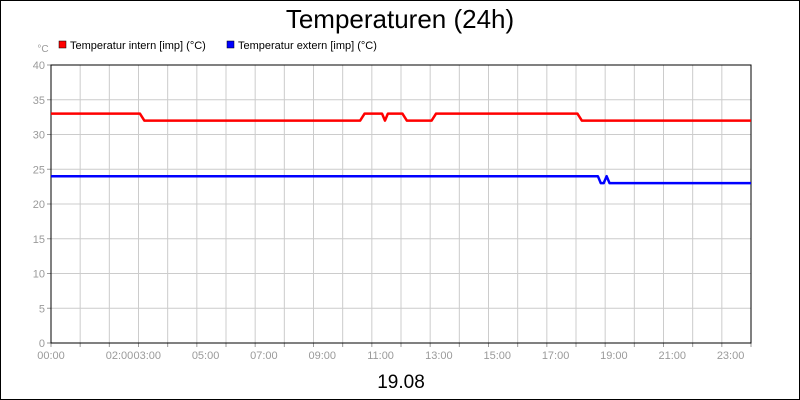 This screenshot has width=800, height=400. Describe the element at coordinates (322, 356) in the screenshot. I see `x-tick-label: 09:00` at that location.